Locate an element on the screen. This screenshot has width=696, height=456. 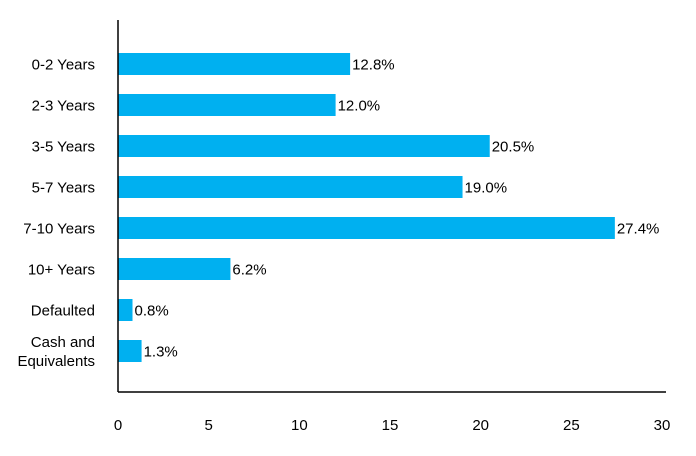
category-label-line: 10+ Years is located at coordinates (61, 270).